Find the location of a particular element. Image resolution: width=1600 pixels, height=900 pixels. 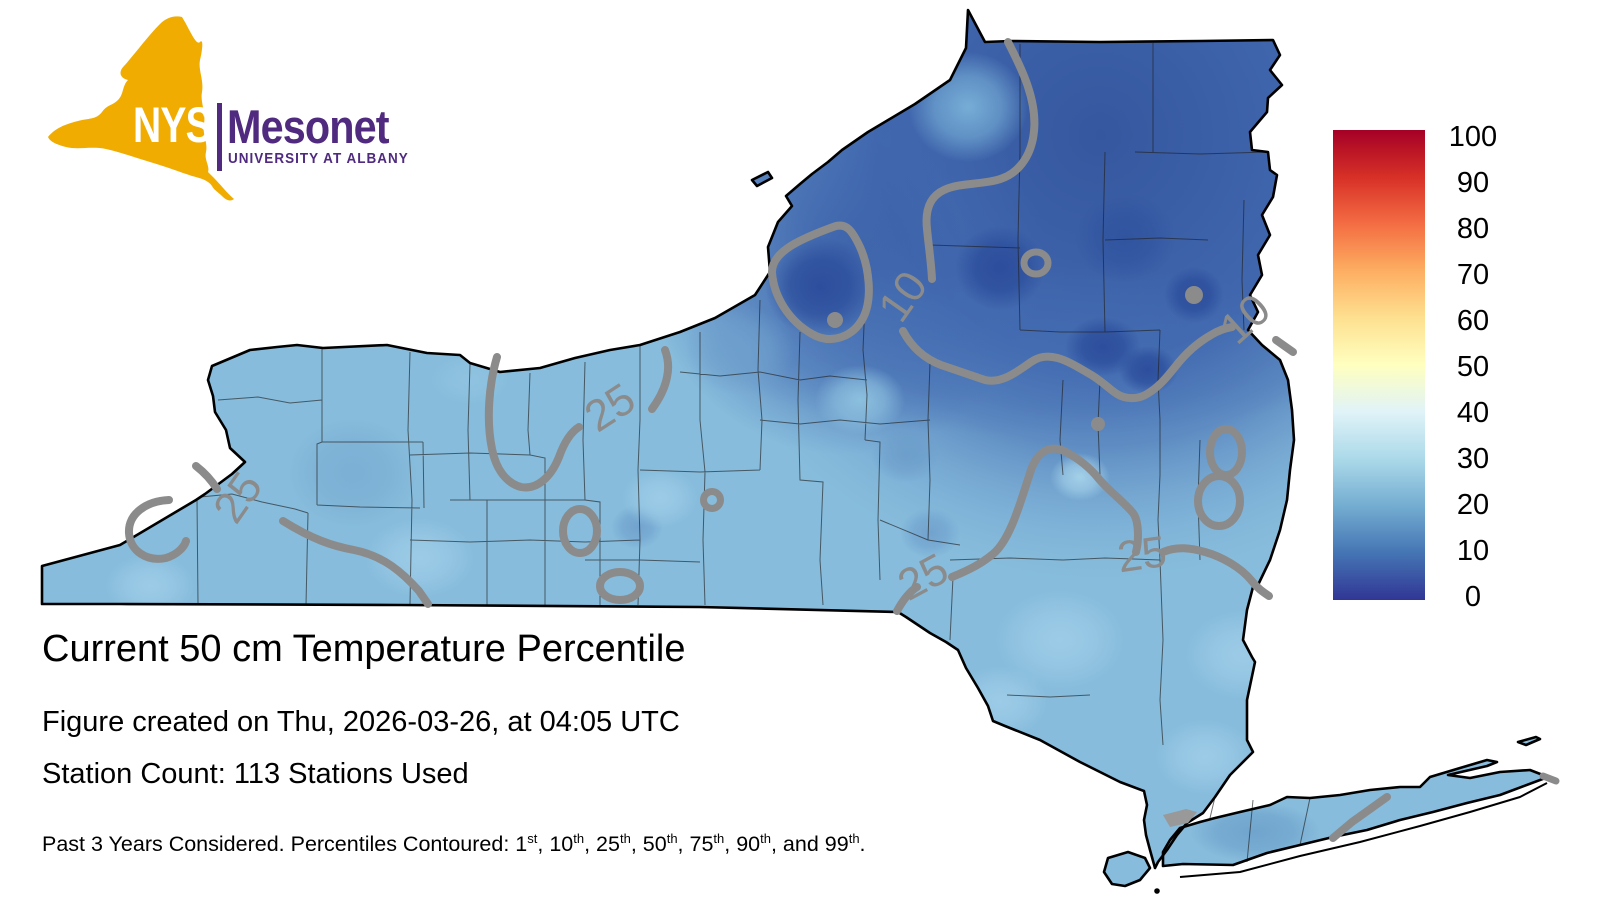

colorbar-tick-label: 40 is located at coordinates (1473, 413).